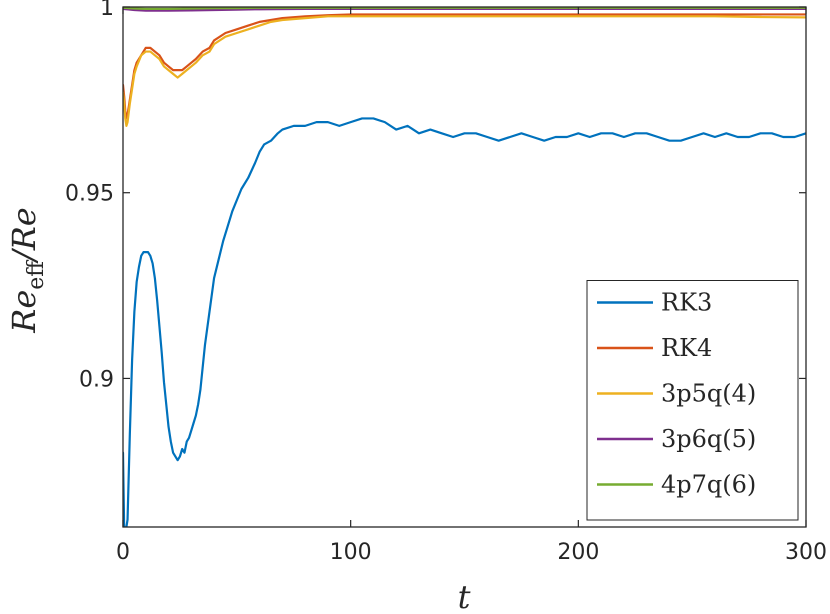 This screenshot has width=830, height=614. What do you see at coordinates (89, 194) in the screenshot?
I see `y-tick-label: 0.95` at bounding box center [89, 194].